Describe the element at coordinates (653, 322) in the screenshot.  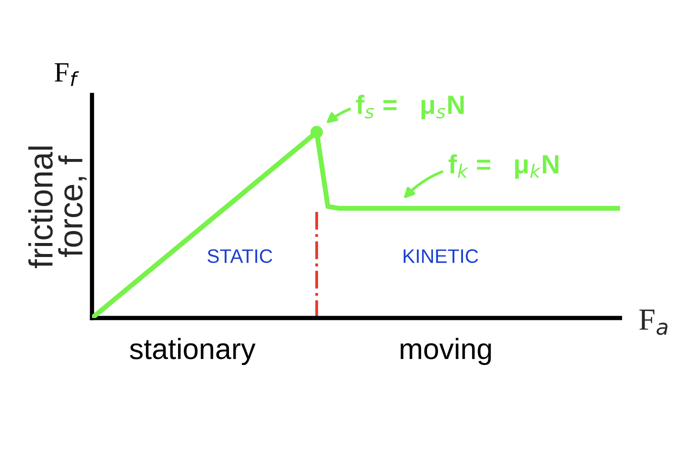
I see `x-axis-title: F$_{a}$` at that location.